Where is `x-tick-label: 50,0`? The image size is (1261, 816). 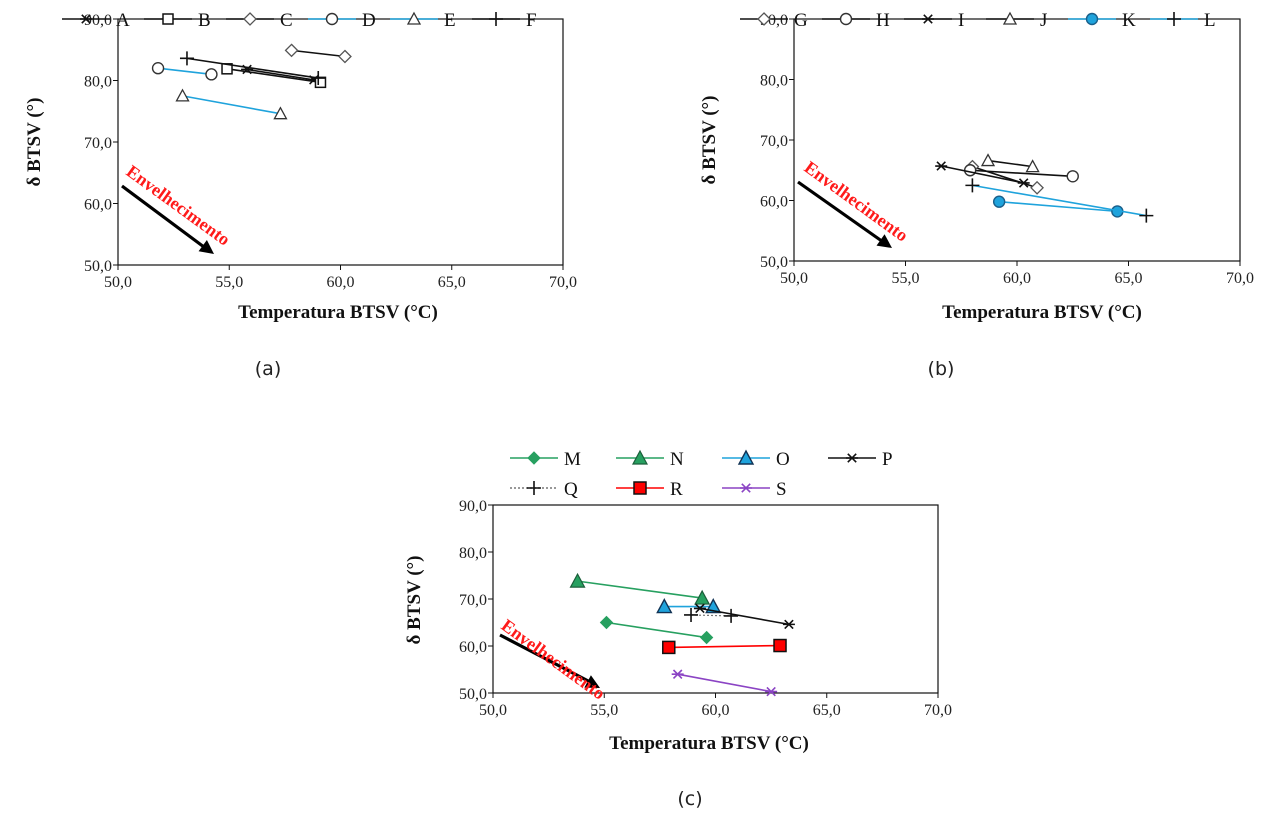
x-tick-label: 50,0 is located at coordinates (794, 278).